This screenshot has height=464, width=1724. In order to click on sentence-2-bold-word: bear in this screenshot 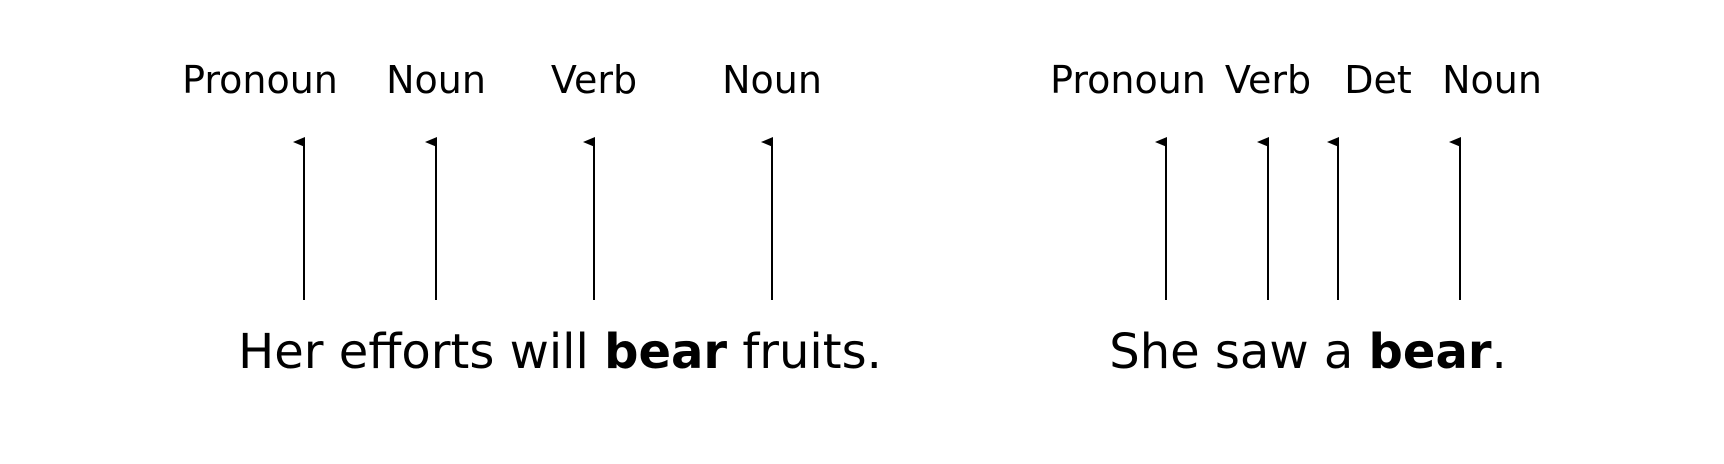, I will do `click(1430, 352)`.